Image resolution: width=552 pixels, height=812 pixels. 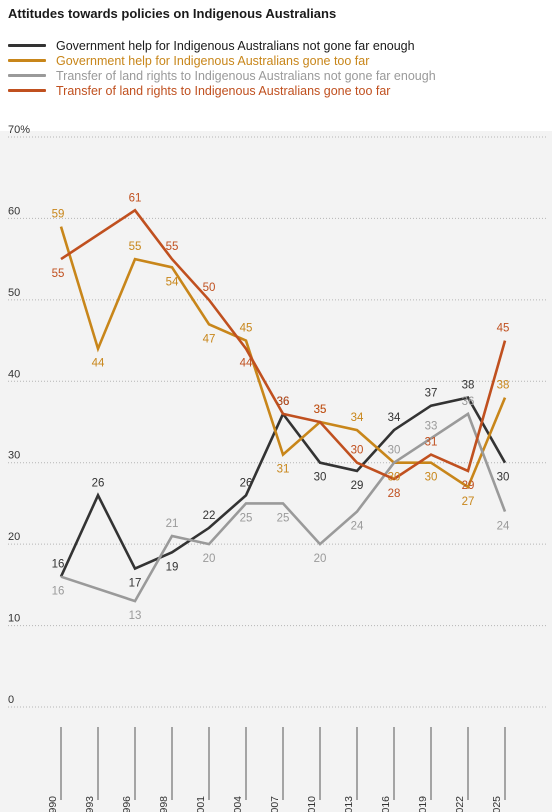 I want to click on legend-swatch-land-not-far-enough, so click(x=27, y=75).